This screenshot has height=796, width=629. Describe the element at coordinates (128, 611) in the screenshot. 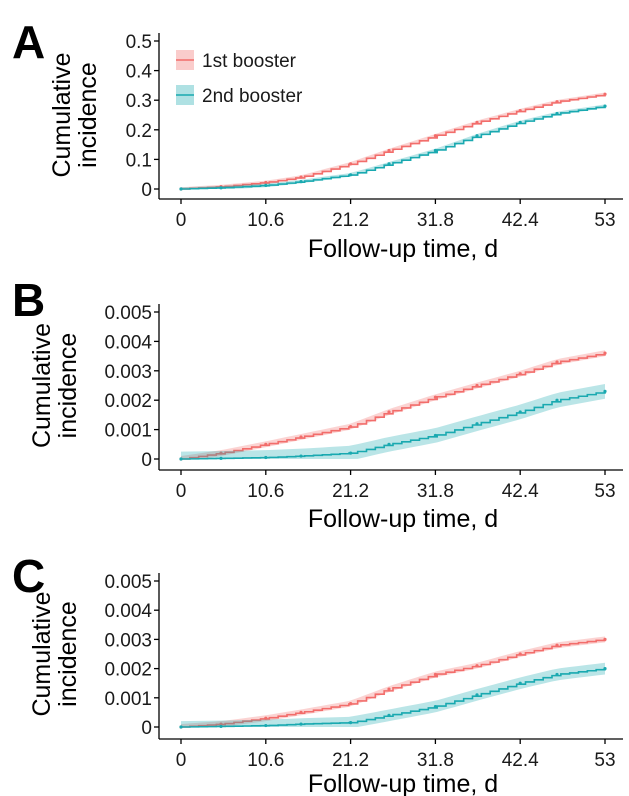

I see `y-tick-label: 0.004` at that location.